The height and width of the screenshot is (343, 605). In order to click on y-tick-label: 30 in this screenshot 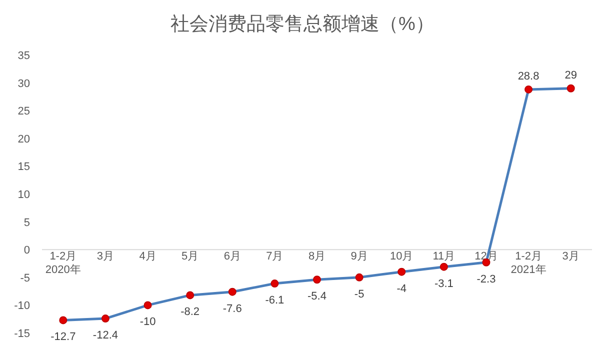, I will do `click(24, 84)`.